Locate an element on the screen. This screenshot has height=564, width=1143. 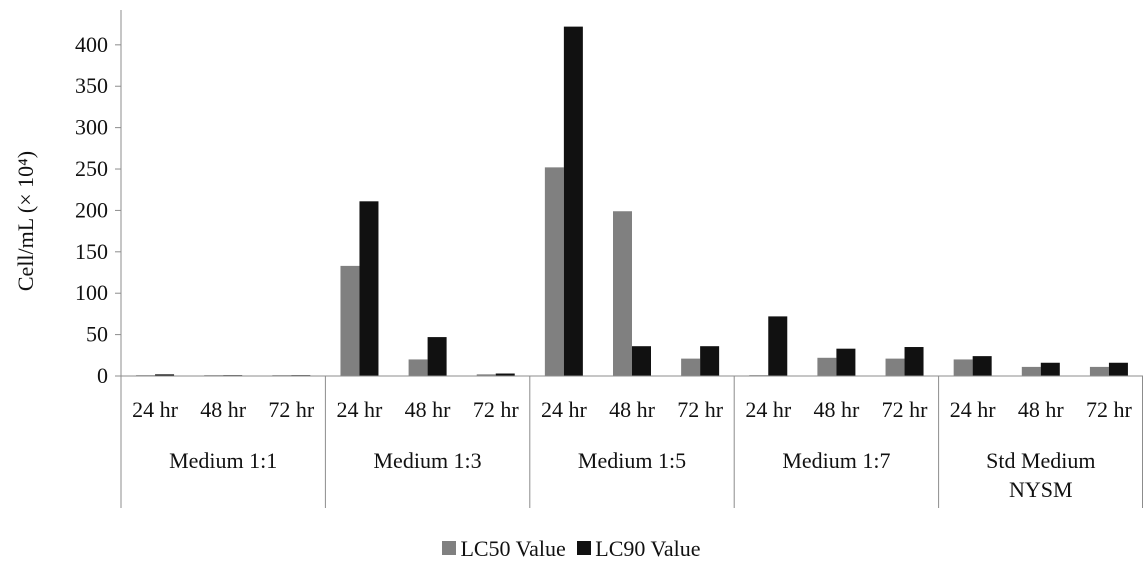
group-label: Medium 1:7 is located at coordinates (836, 460).